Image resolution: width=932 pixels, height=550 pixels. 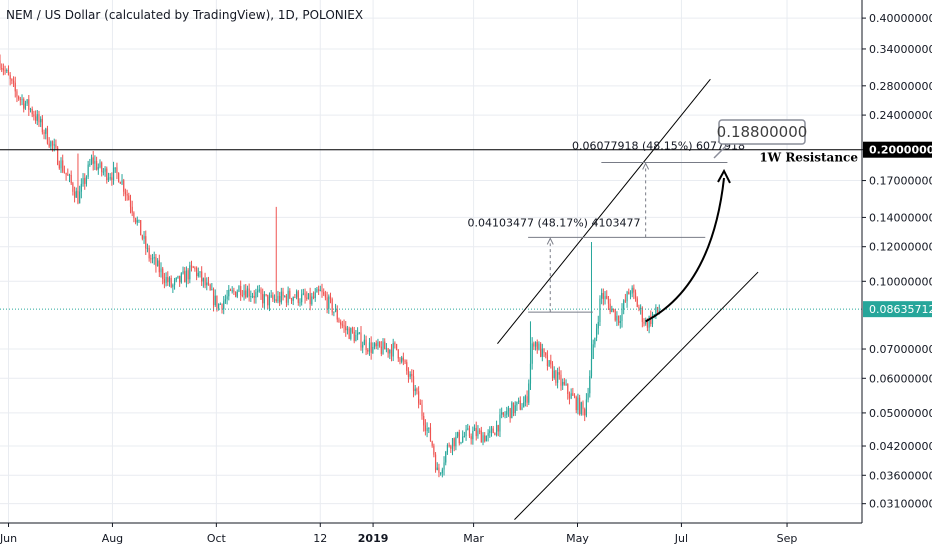 What do you see at coordinates (398, 534) in the screenshot?
I see `time-axis: Jun Aug Oct 12 2019 Mar May Jul Sep` at bounding box center [398, 534].